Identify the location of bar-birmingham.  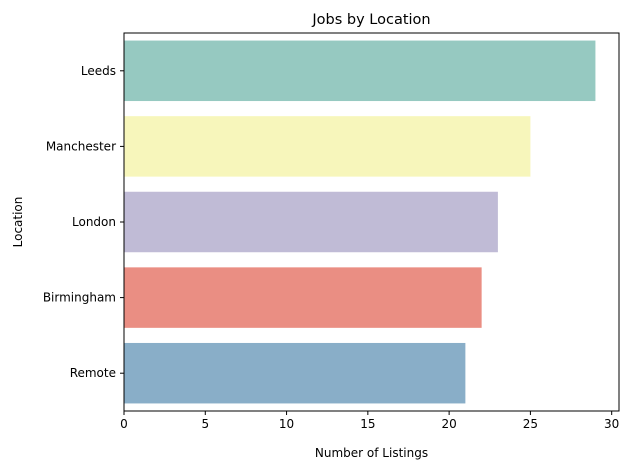
(303, 297).